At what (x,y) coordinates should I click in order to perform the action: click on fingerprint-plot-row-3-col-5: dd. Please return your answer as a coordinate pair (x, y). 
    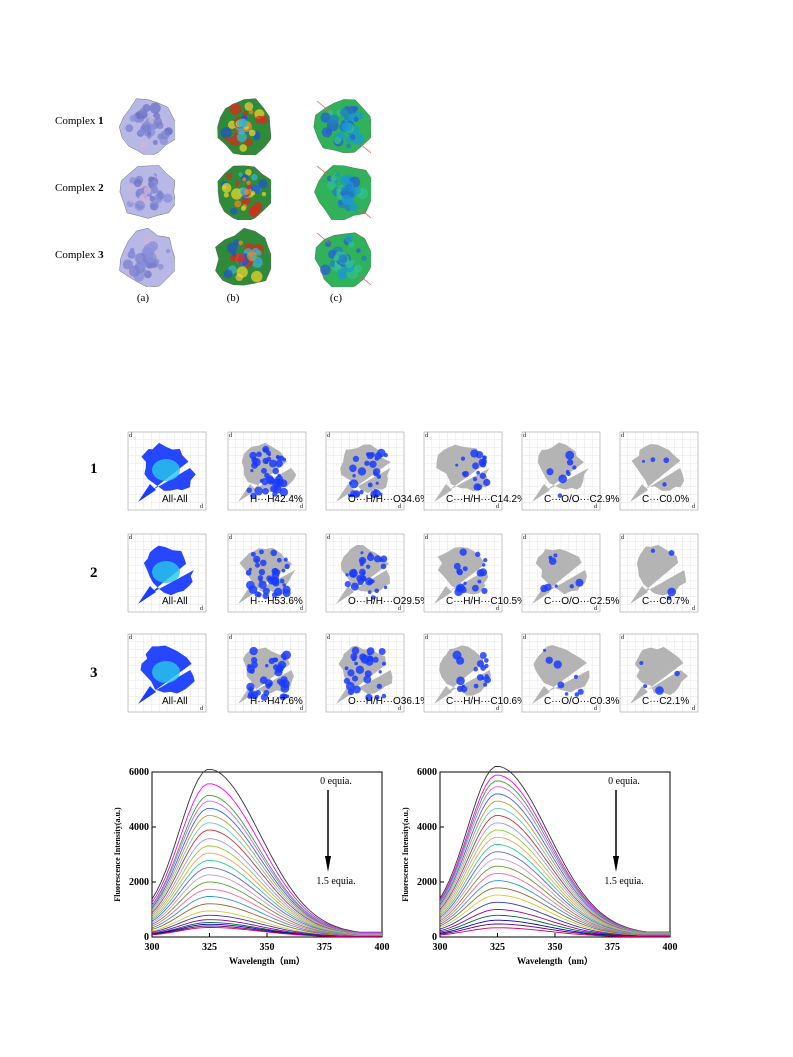
    Looking at the image, I should click on (561, 673).